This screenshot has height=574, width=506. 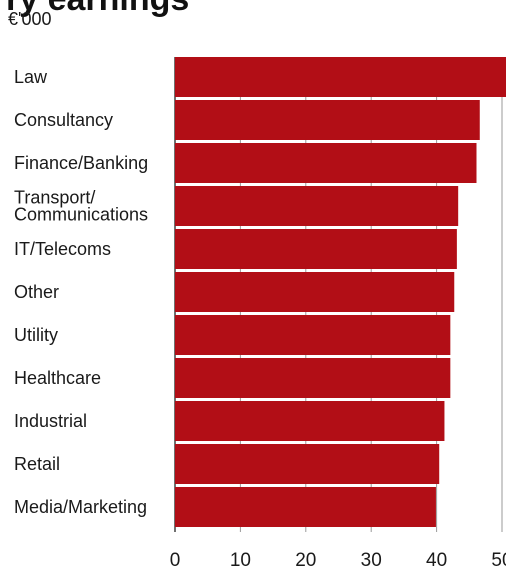 I want to click on x-tick-label-40: 40, so click(x=436, y=560).